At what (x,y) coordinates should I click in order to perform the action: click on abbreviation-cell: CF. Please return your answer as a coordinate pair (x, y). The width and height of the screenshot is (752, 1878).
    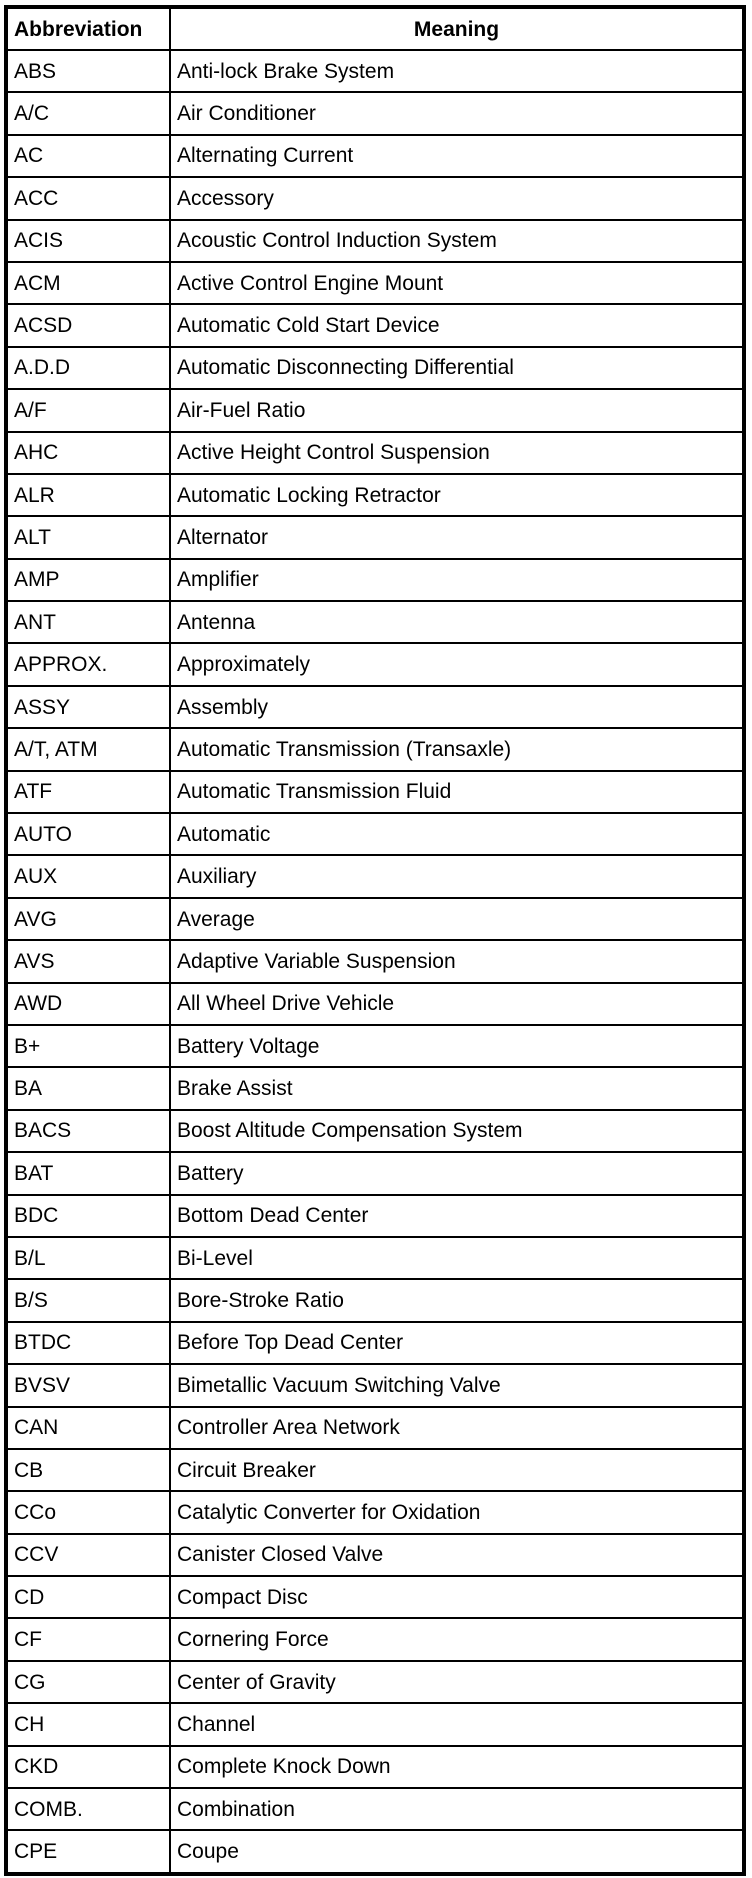
    Looking at the image, I should click on (88, 1639).